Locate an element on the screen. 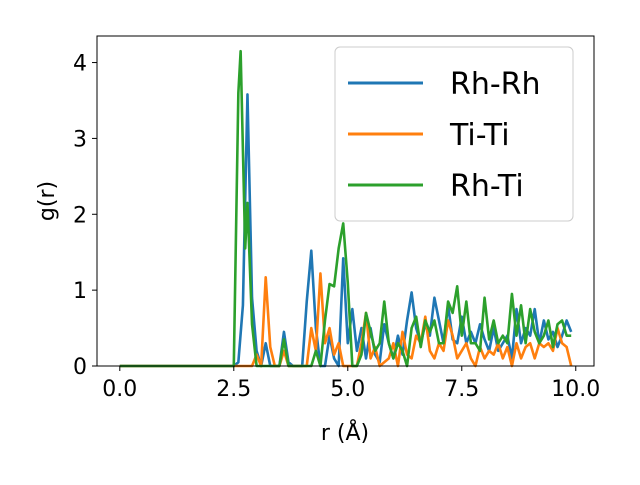 This screenshot has width=640, height=485. x-axis-ticks: 0.0 2.5 5.0 7.5 10.0 is located at coordinates (351, 384).